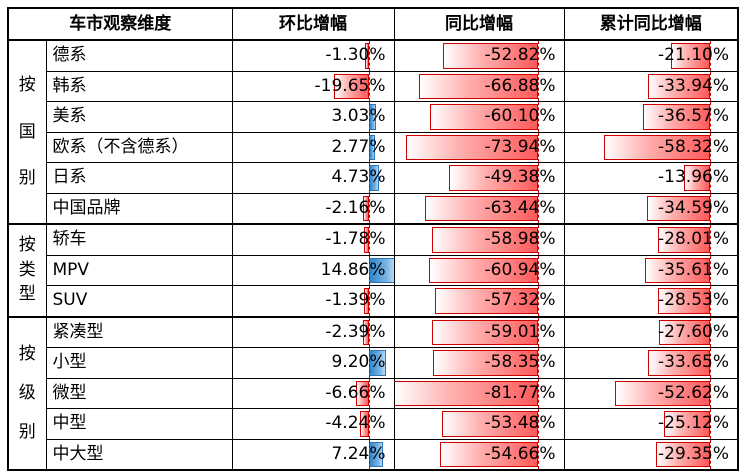 The image size is (744, 471). What do you see at coordinates (139, 331) in the screenshot?
I see `category-cell: 紧凑型` at bounding box center [139, 331].